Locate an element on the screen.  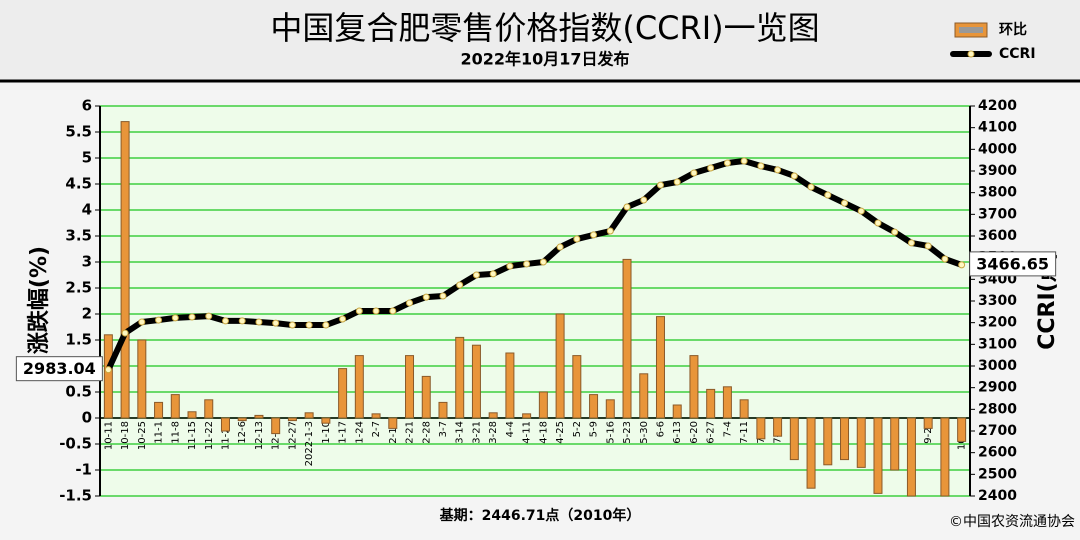
y2-tick-label: 3600 is located at coordinates (997, 236).